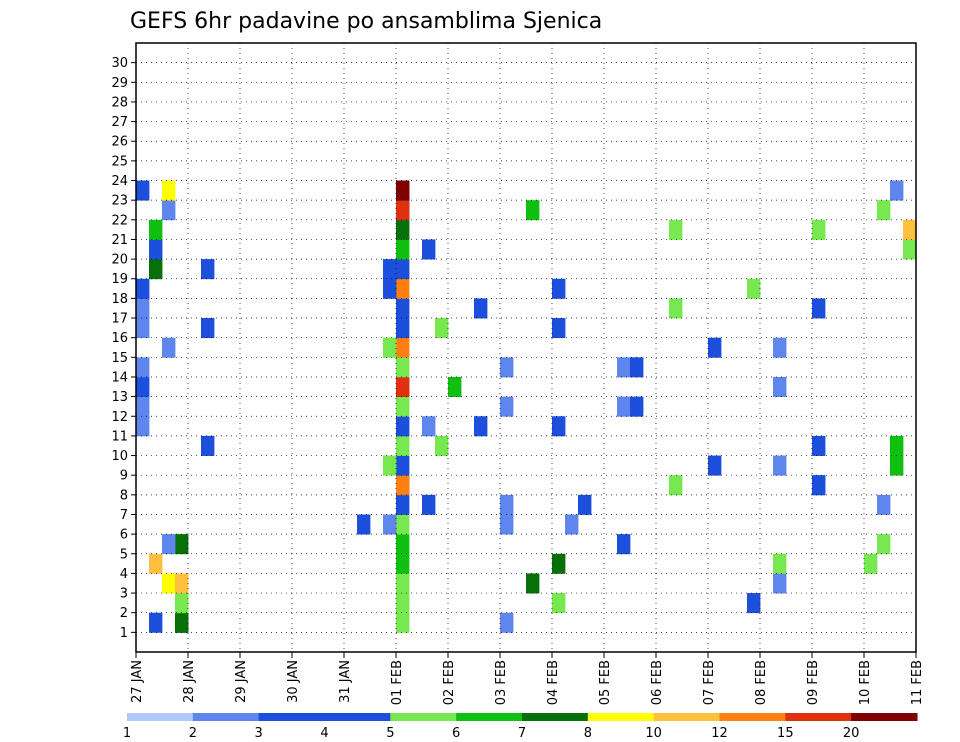 The height and width of the screenshot is (742, 960). I want to click on y-tick-label: 29, so click(119, 83).